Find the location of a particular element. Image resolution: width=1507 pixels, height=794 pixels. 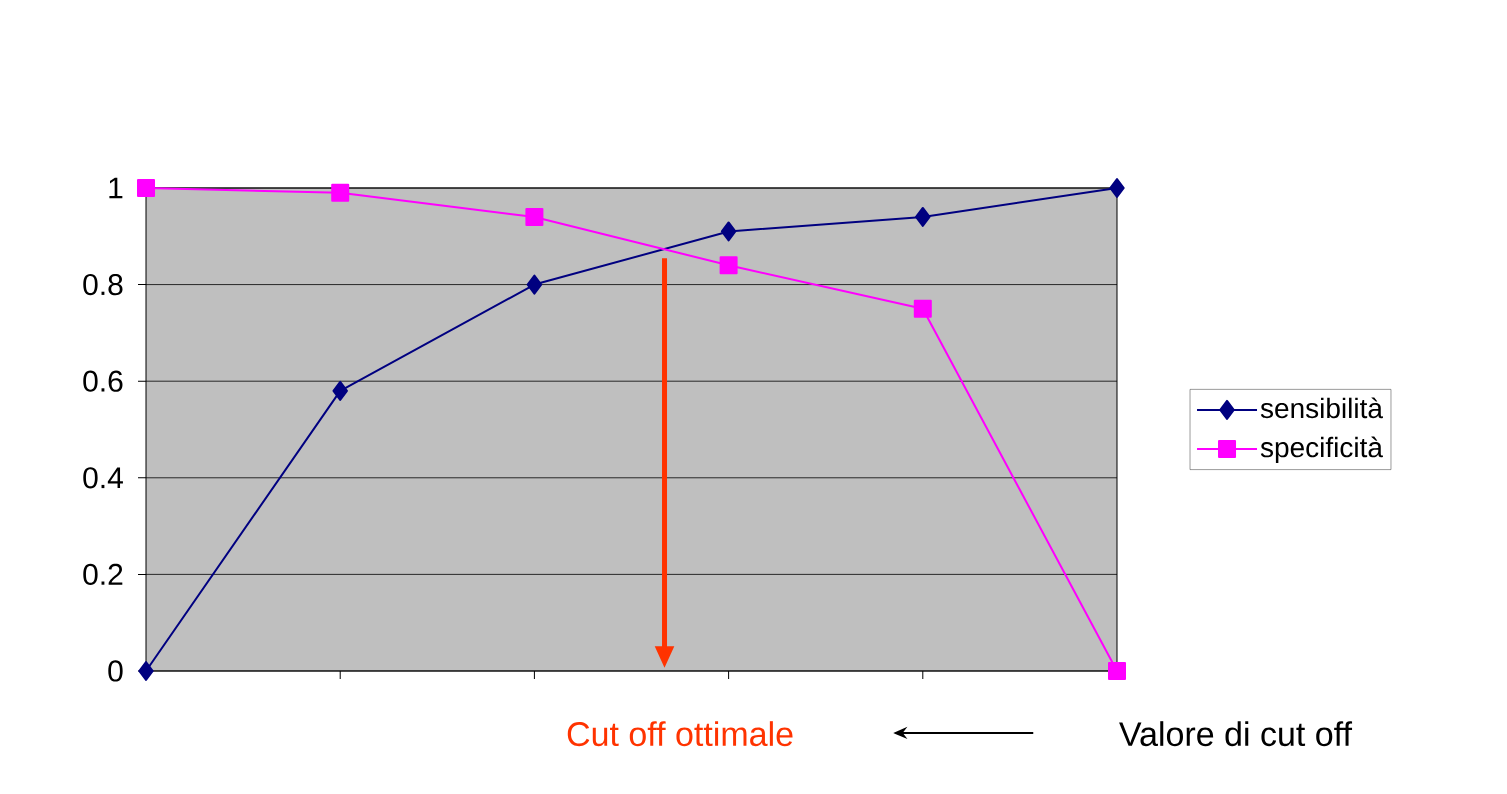

text: Cut off ottimale is located at coordinates (680, 734).